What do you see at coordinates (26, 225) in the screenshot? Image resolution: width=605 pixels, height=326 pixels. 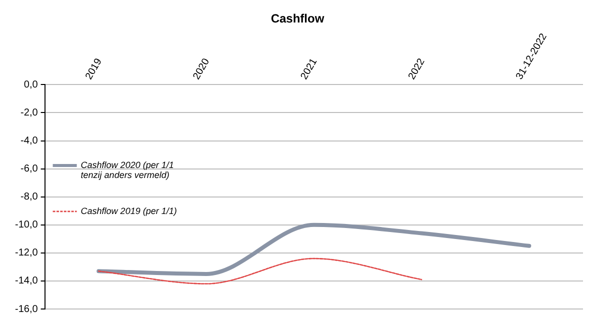 I see `y-tick-label: -10,0` at bounding box center [26, 225].